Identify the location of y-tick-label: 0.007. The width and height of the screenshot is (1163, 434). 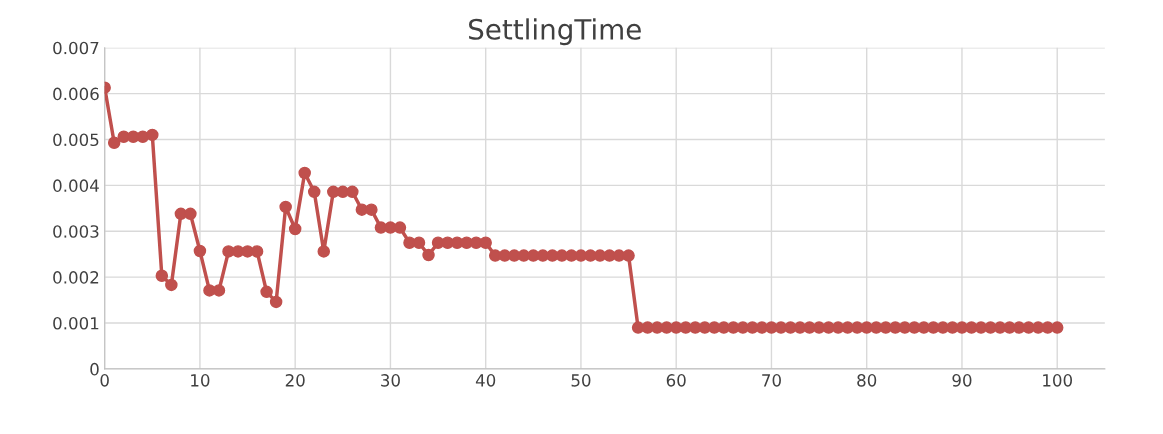
(76, 48).